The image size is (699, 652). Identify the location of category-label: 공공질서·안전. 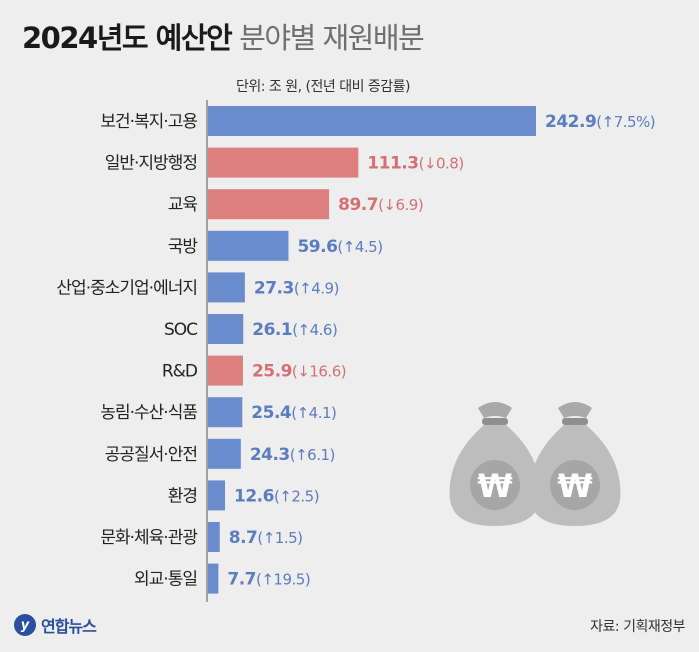
(151, 455).